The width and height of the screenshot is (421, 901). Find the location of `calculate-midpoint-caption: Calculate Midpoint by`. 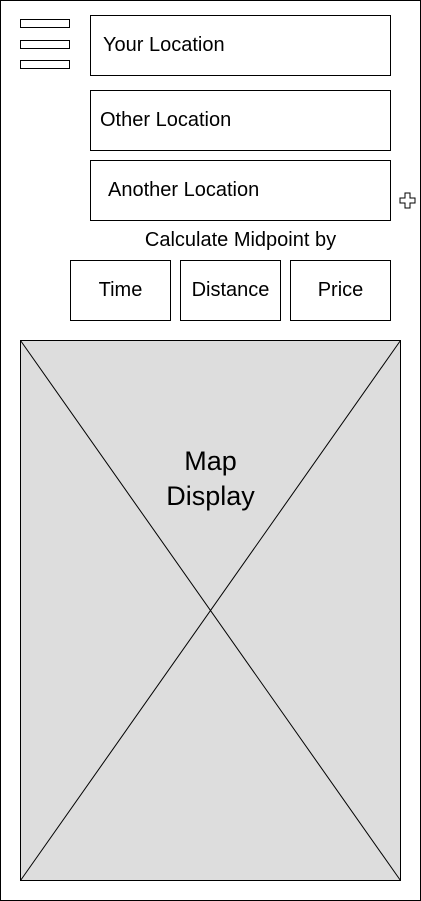

calculate-midpoint-caption: Calculate Midpoint by is located at coordinates (240, 240).